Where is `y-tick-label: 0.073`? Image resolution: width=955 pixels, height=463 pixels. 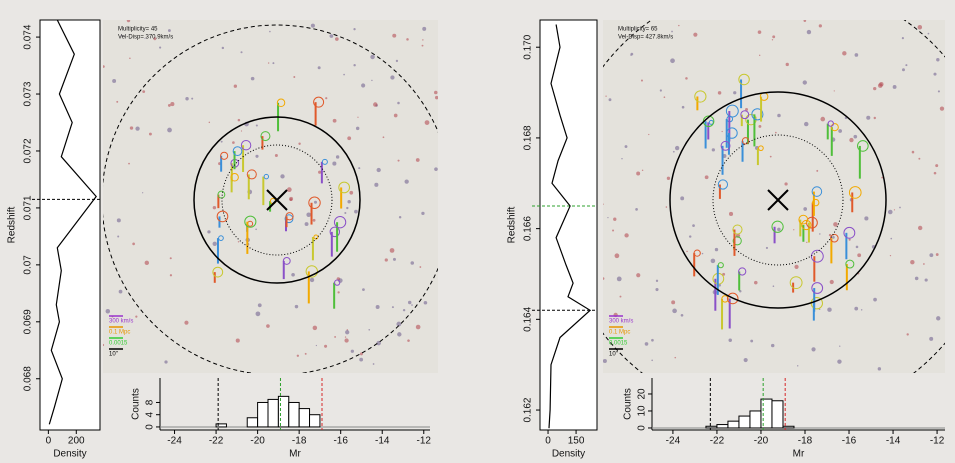 y-tick-label: 0.073 is located at coordinates (28, 93).